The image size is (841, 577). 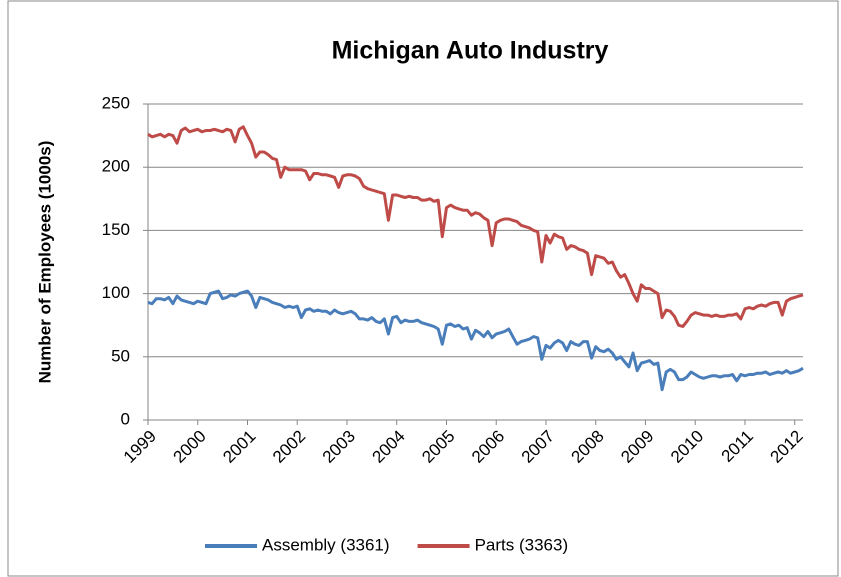 I want to click on legend-label: Parts (3363), so click(x=522, y=544).